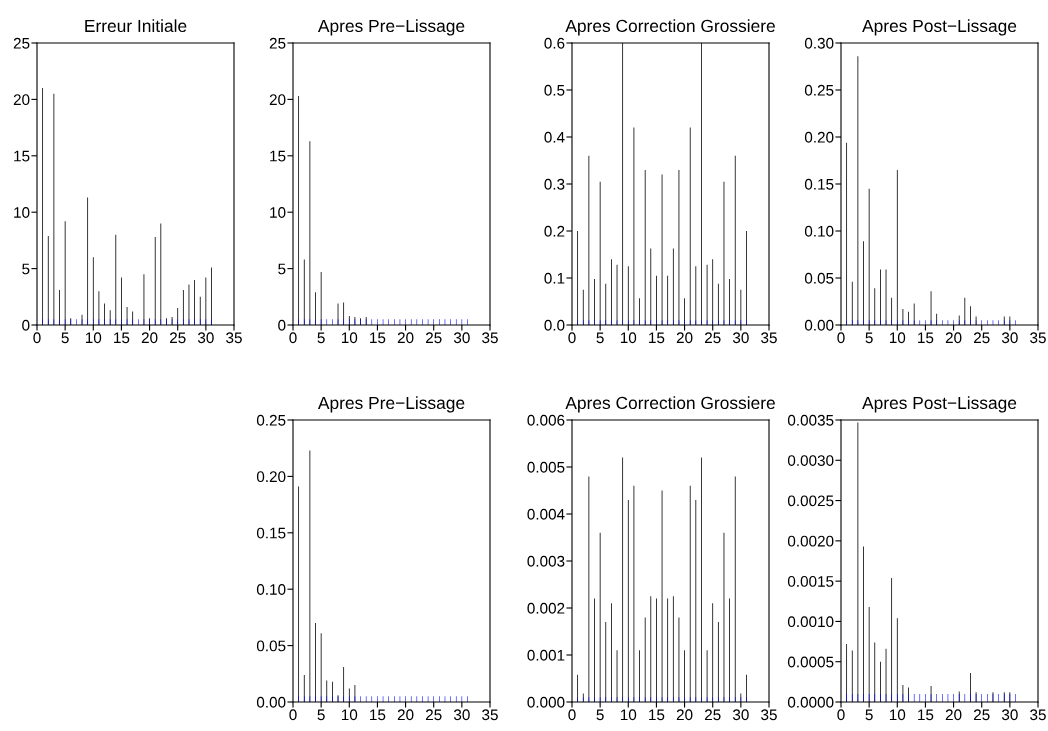 The height and width of the screenshot is (731, 1048). Describe the element at coordinates (546, 608) in the screenshot. I see `y-tick-label: 0.002` at that location.